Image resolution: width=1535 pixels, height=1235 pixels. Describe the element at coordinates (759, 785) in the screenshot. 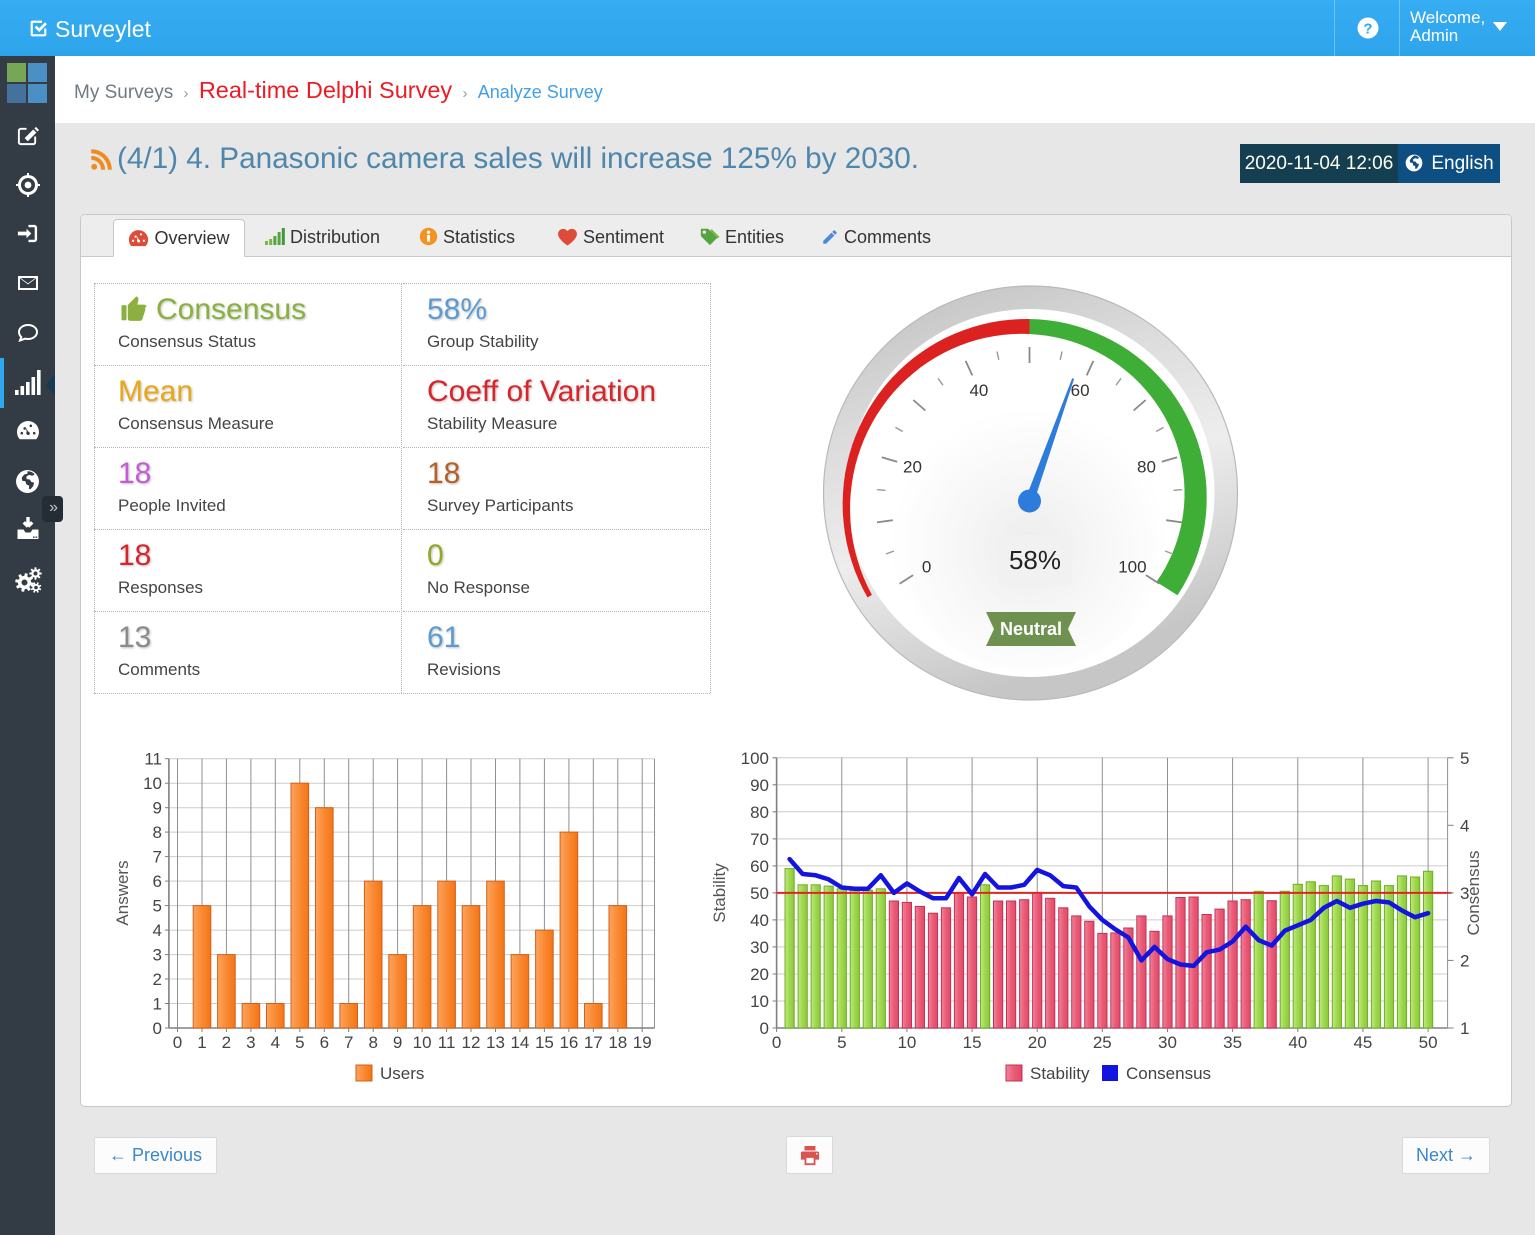

I see `svg-text: 90` at that location.